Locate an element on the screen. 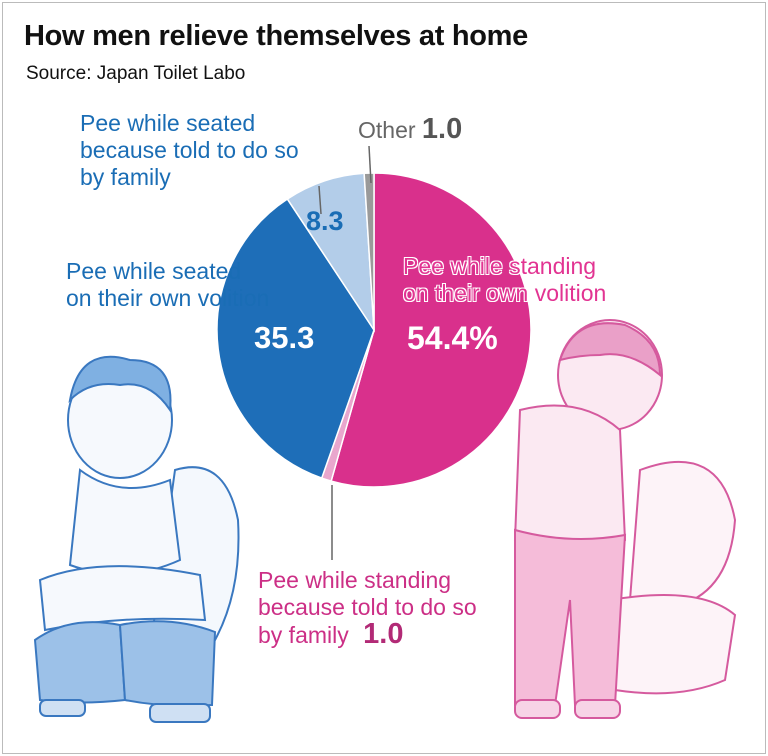  label-seated-family-line1: Pee while seated is located at coordinates (168, 123).